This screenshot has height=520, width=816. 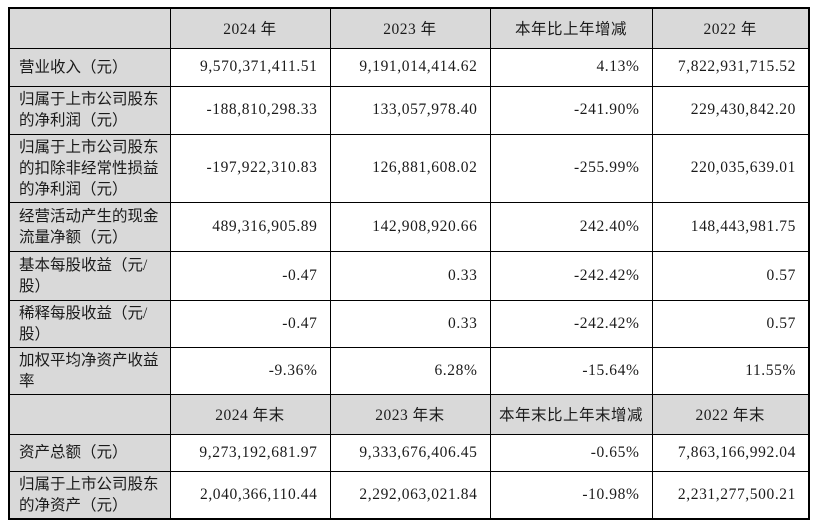 What do you see at coordinates (250, 28) in the screenshot?
I see `header-2024: 2024 年` at bounding box center [250, 28].